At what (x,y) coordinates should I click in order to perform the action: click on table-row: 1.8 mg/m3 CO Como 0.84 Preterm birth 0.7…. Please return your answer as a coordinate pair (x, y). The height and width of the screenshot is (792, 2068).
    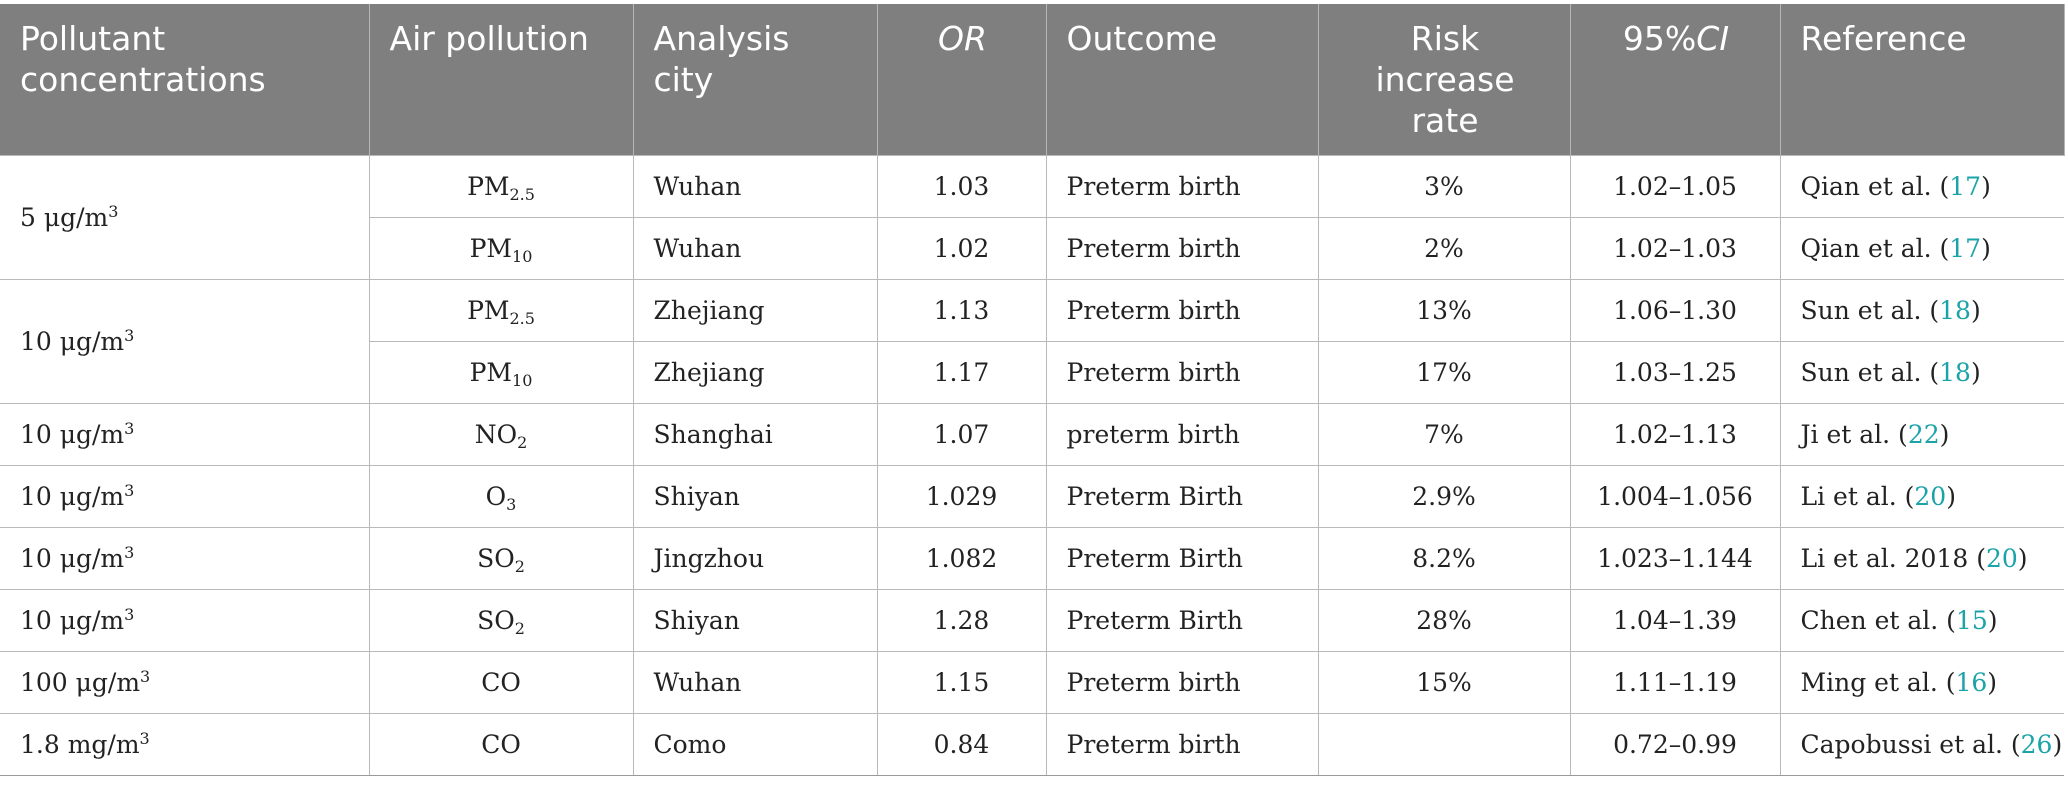
    Looking at the image, I should click on (1032, 744).